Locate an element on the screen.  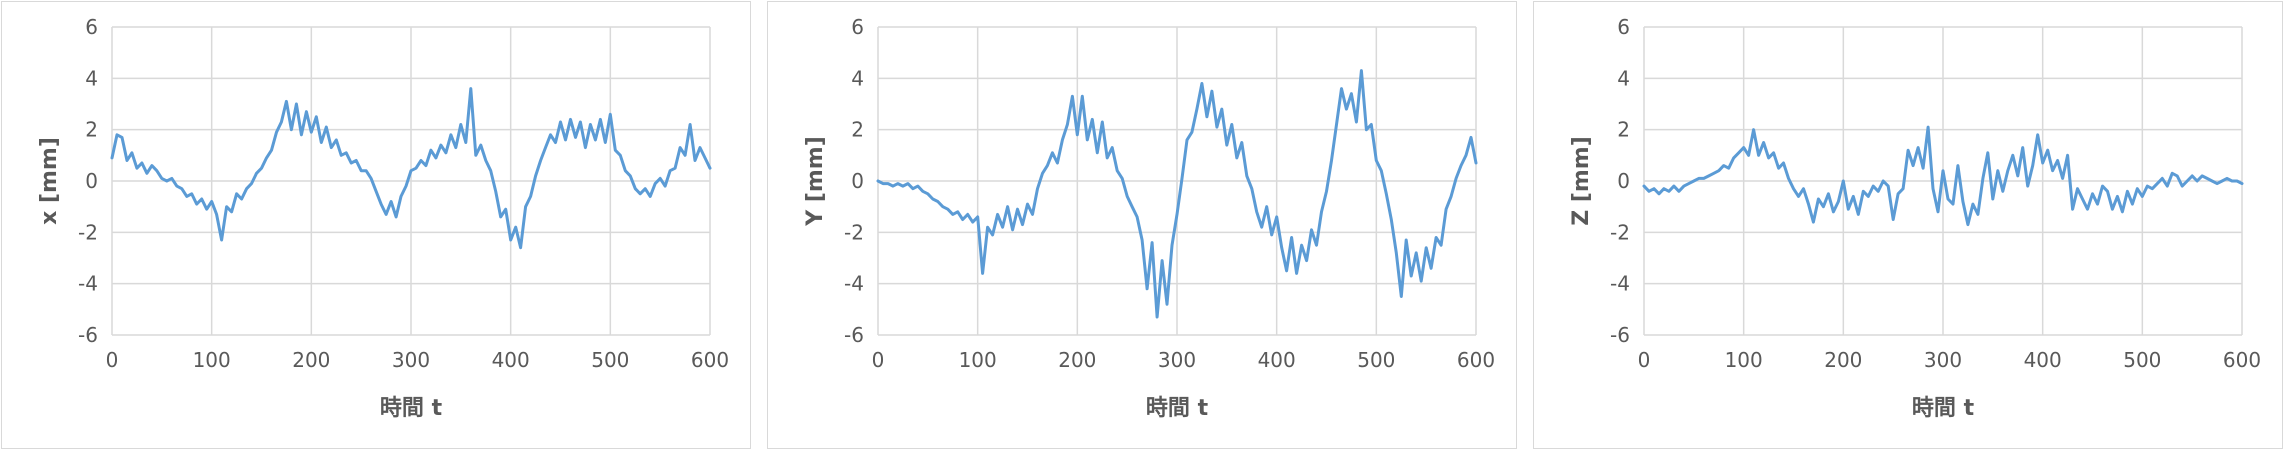
y-axis-title: Y [mm] is located at coordinates (815, 181).